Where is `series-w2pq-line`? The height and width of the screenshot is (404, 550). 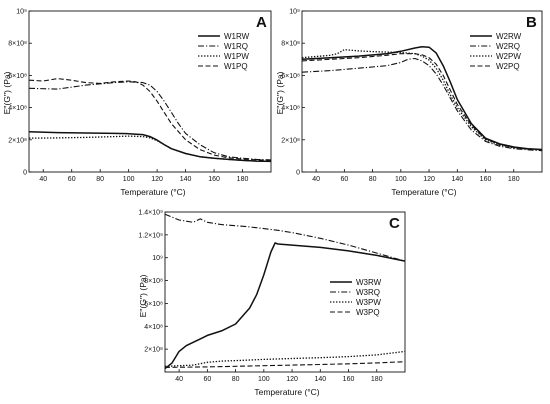
series-w2pq-line is located at coordinates (422, 102).